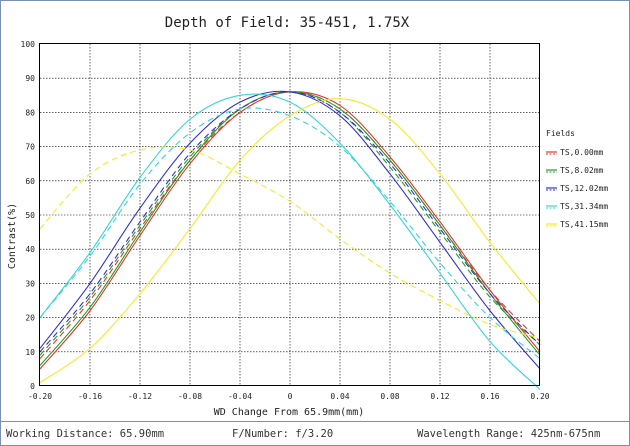 The width and height of the screenshot is (630, 446). Describe the element at coordinates (30, 283) in the screenshot. I see `y-tick-label: 30` at that location.